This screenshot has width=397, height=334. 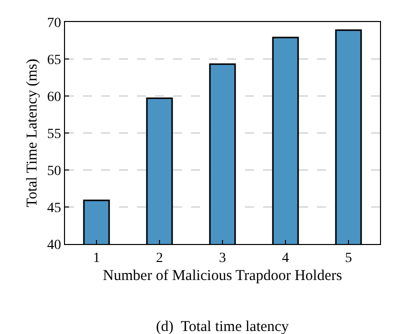 What do you see at coordinates (159, 258) in the screenshot?
I see `x-tick-label: 2` at bounding box center [159, 258].